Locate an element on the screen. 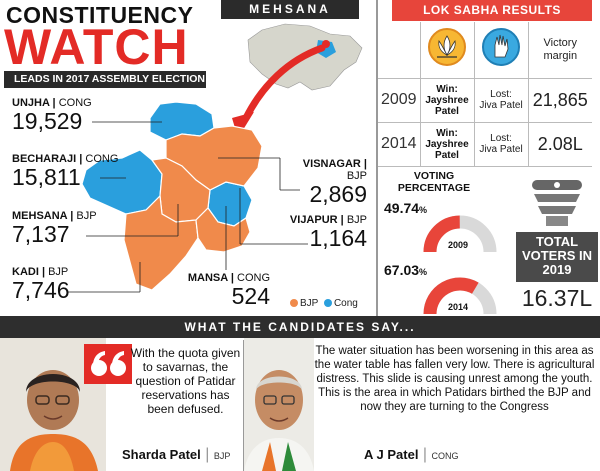 The height and width of the screenshot is (471, 600). constituency-lead: 19,529 is located at coordinates (47, 121).